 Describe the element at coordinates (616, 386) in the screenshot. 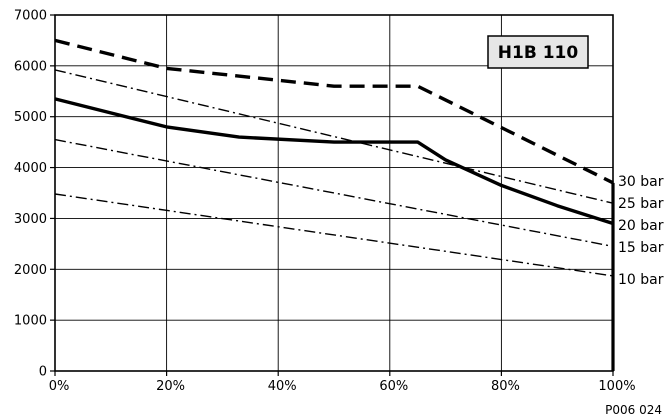

I see `x-tick-label: 100%` at that location.